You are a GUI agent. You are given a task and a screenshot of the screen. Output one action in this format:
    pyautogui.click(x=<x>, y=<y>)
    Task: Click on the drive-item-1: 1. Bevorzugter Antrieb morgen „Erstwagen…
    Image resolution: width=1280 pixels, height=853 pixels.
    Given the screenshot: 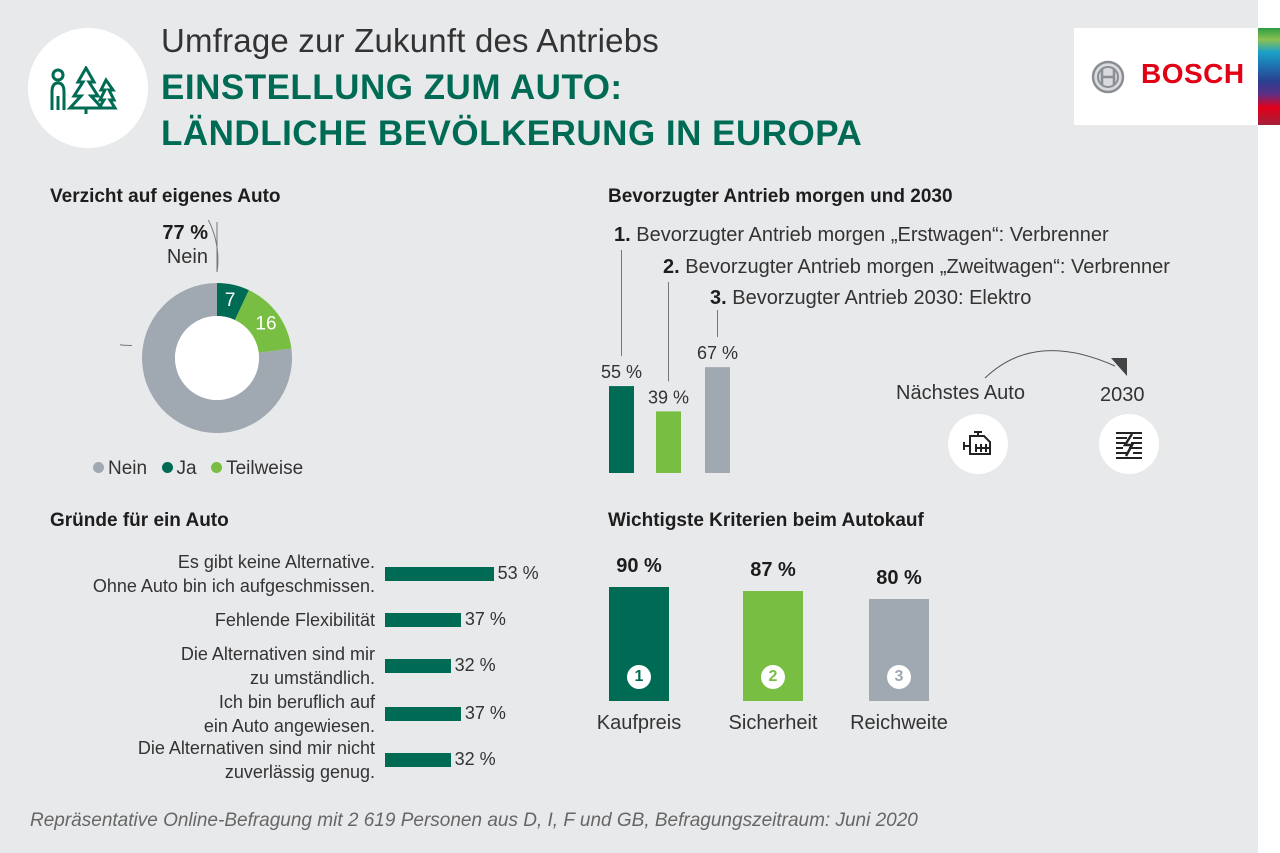 What is the action you would take?
    pyautogui.click(x=861, y=235)
    